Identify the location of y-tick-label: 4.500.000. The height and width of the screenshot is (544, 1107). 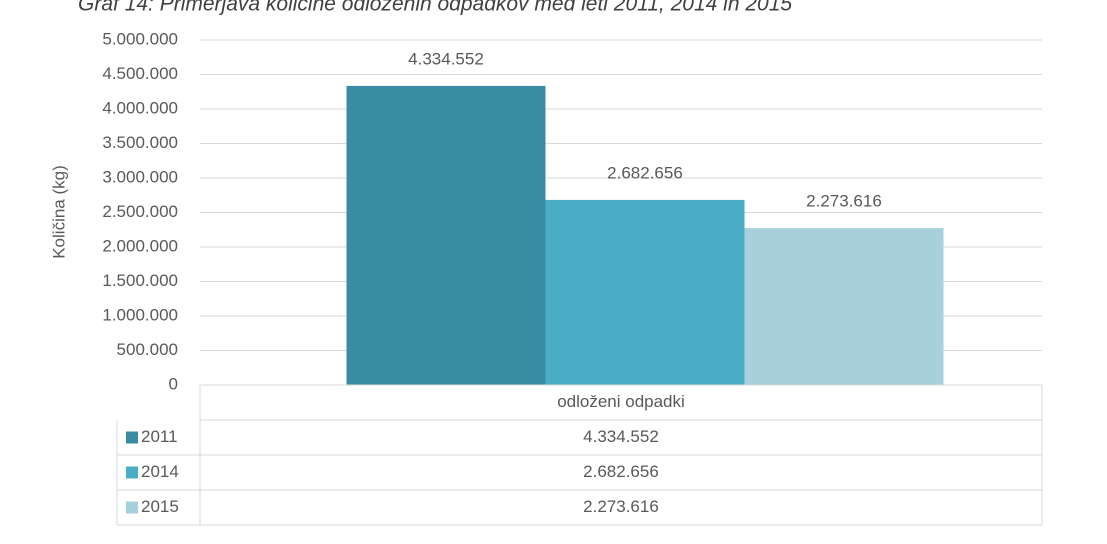
(140, 73).